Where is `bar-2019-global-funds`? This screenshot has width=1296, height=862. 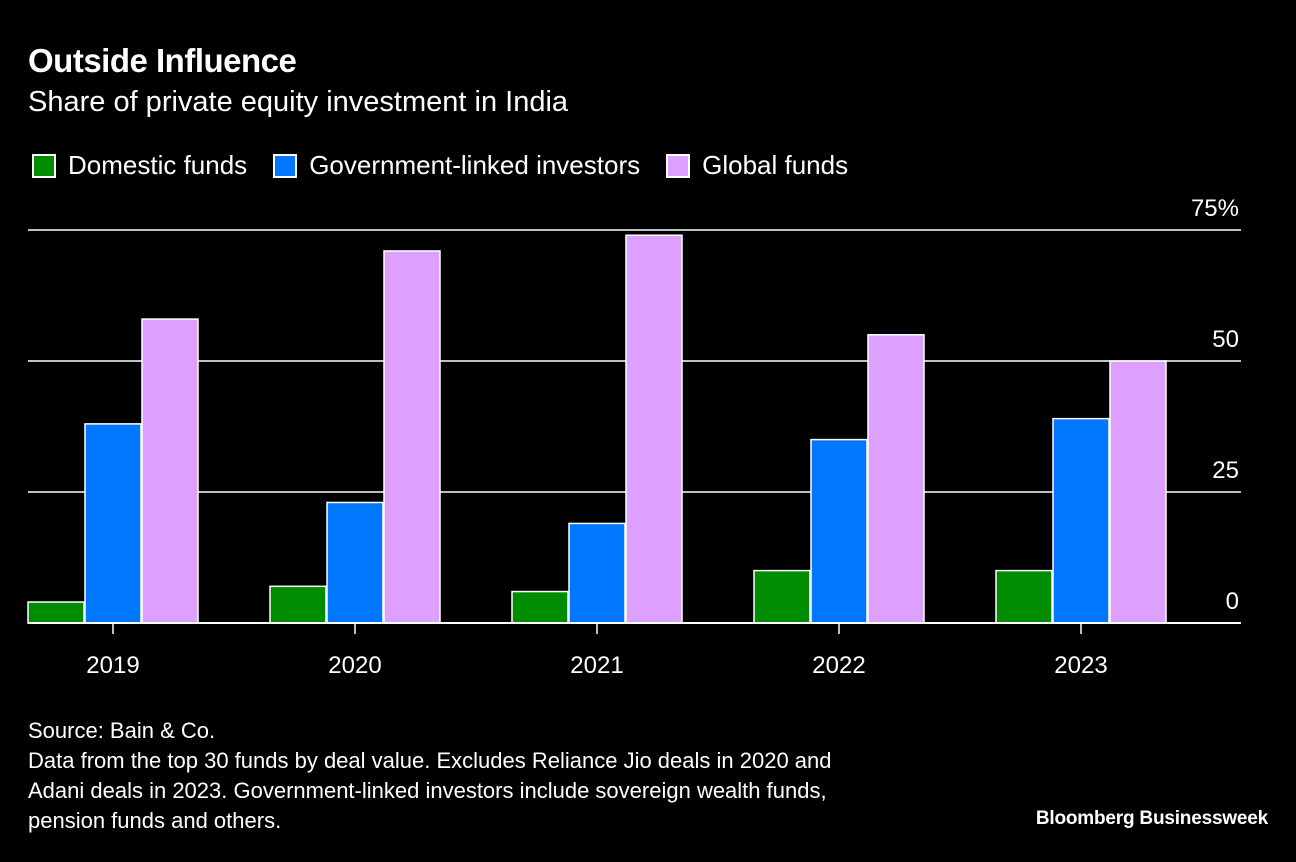 bar-2019-global-funds is located at coordinates (170, 471).